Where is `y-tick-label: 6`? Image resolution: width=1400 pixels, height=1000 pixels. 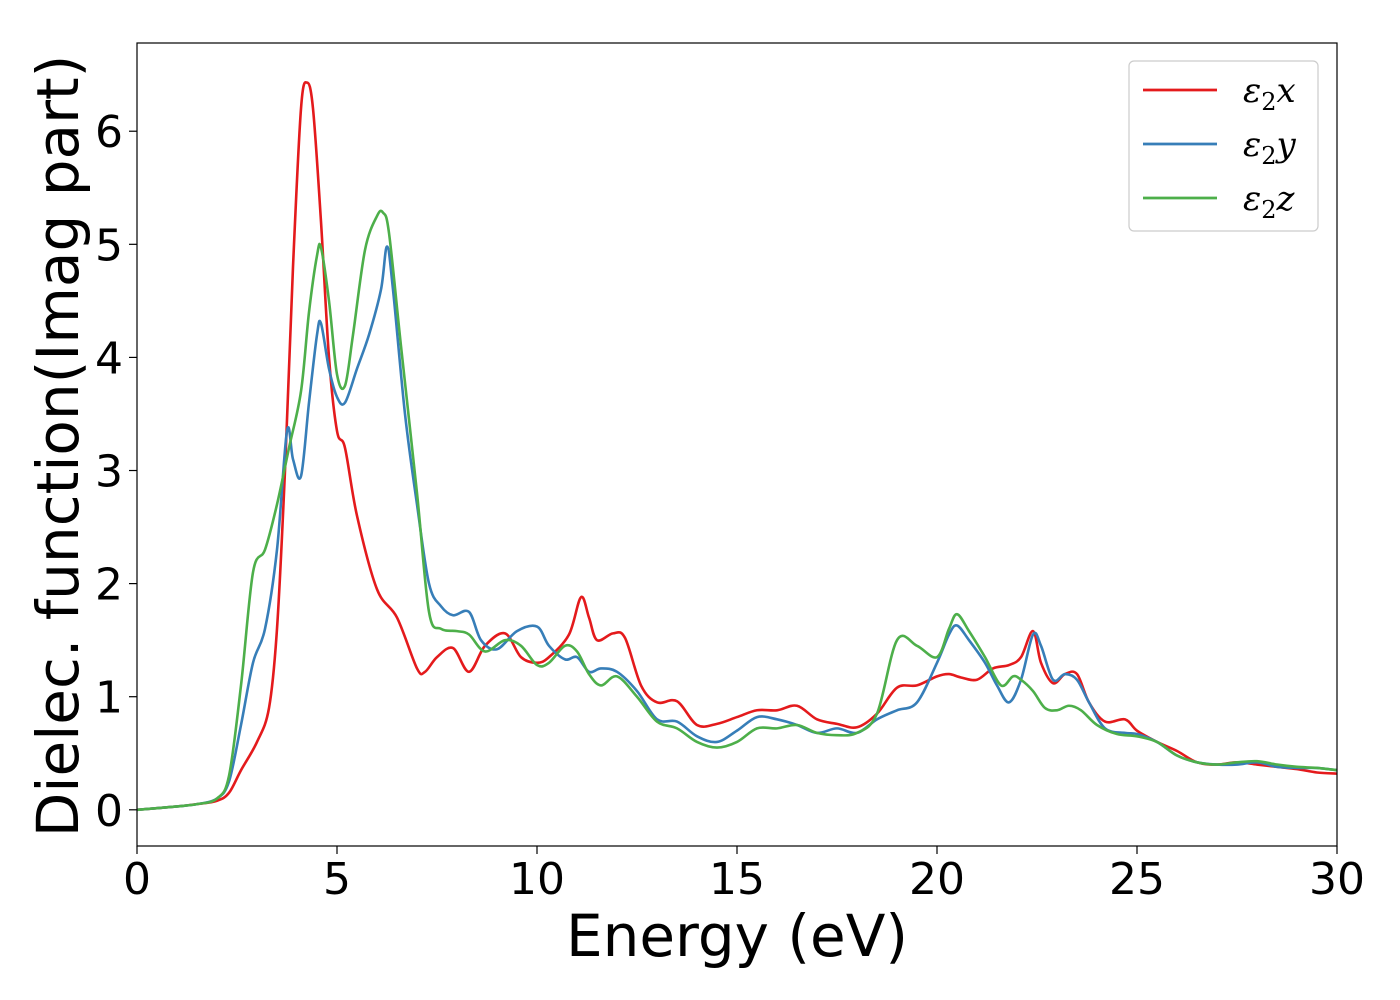 y-tick-label: 6 is located at coordinates (109, 132).